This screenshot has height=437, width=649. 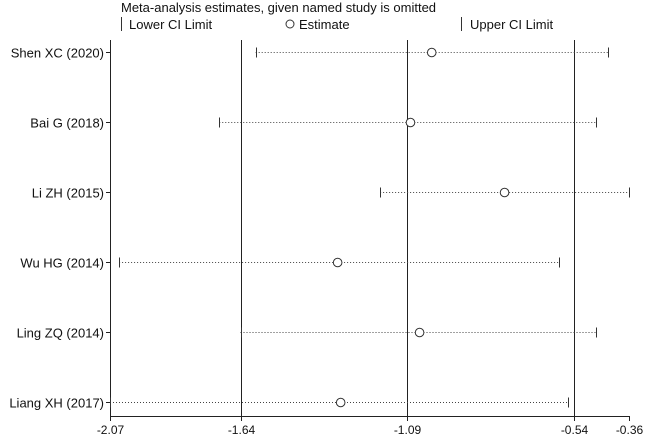 I want to click on legend-lower-label: Lower CI Limit, so click(x=170, y=24).